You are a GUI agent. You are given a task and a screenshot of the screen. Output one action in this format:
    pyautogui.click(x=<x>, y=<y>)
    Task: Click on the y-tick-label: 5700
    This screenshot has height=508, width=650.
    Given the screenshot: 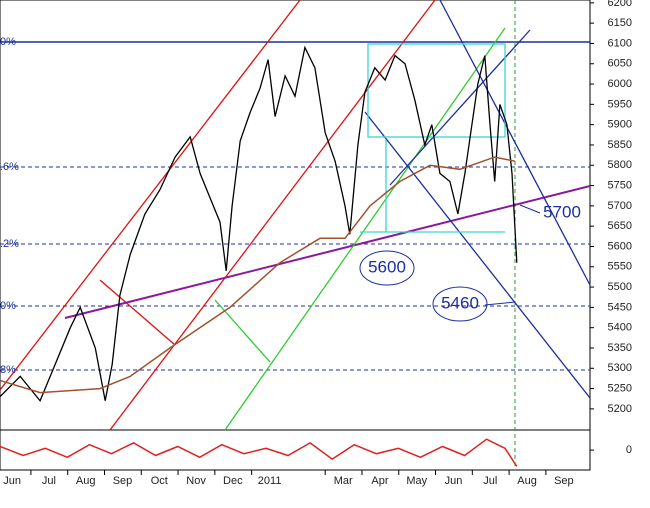 What is the action you would take?
    pyautogui.click(x=620, y=206)
    